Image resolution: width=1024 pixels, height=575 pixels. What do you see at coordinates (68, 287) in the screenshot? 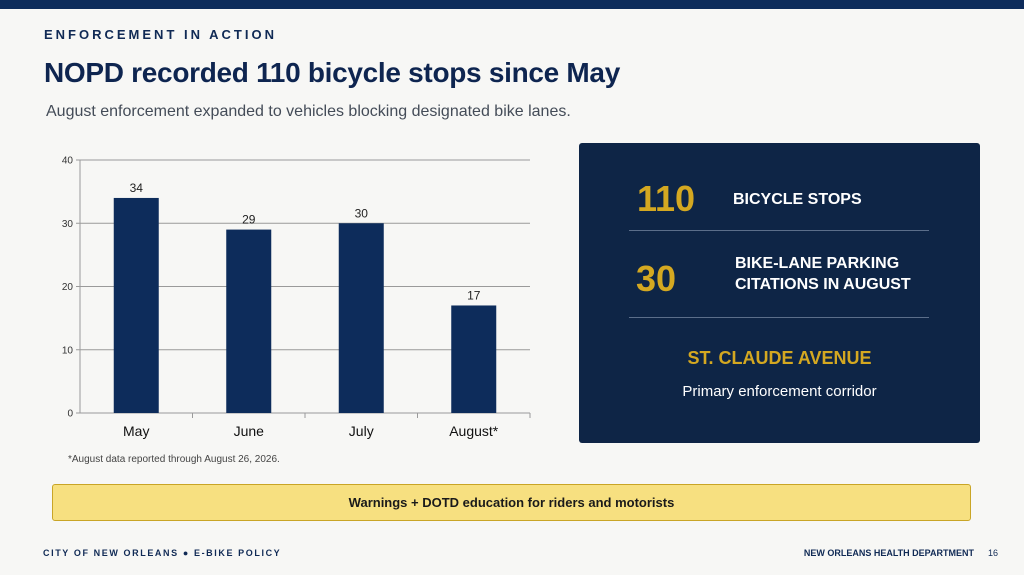
I see `y-tick-label: 20` at bounding box center [68, 287].